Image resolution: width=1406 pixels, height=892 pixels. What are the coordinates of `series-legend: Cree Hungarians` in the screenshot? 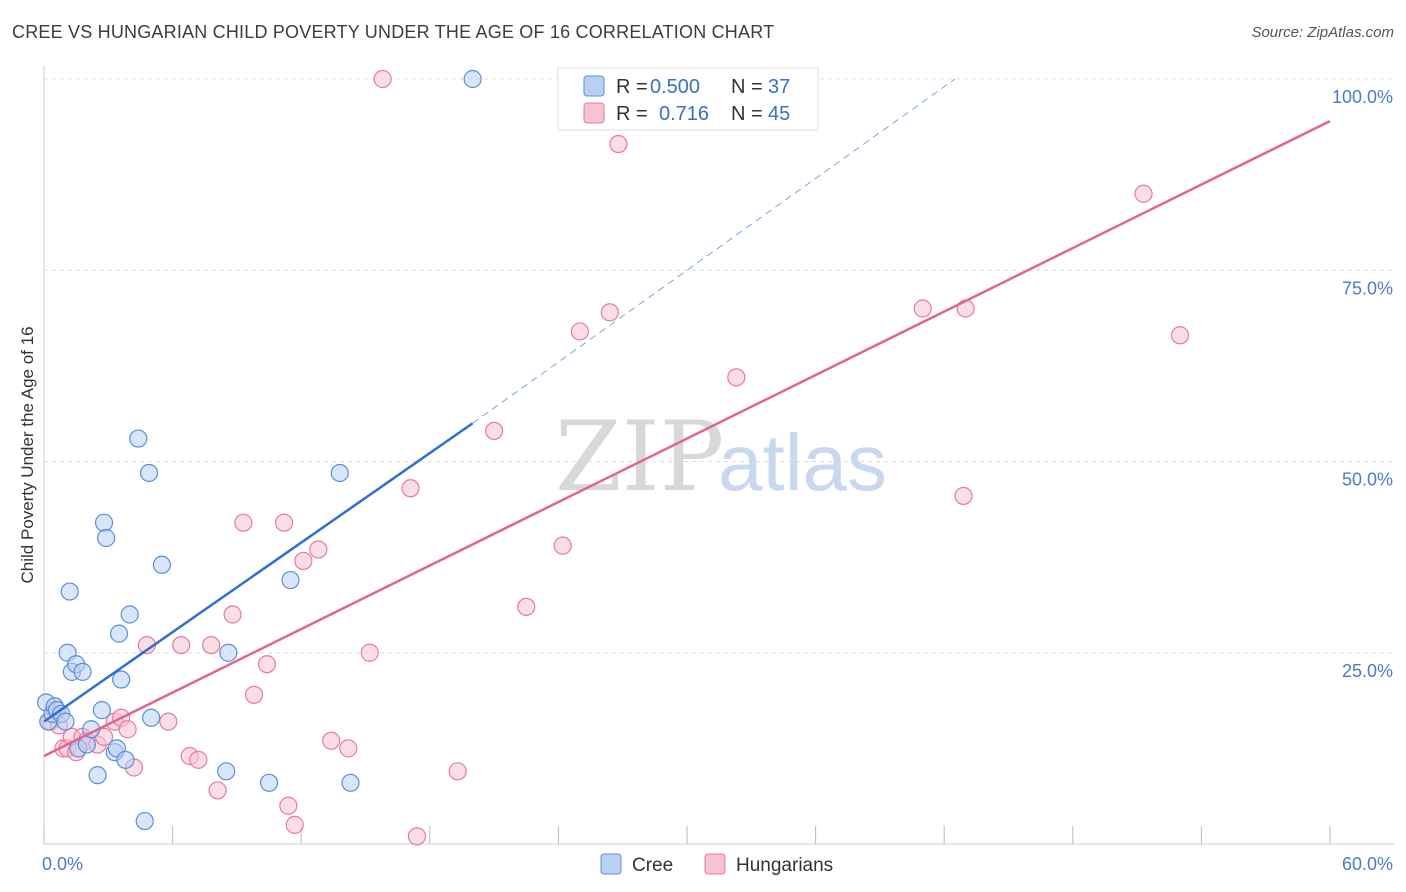 It's located at (716, 864).